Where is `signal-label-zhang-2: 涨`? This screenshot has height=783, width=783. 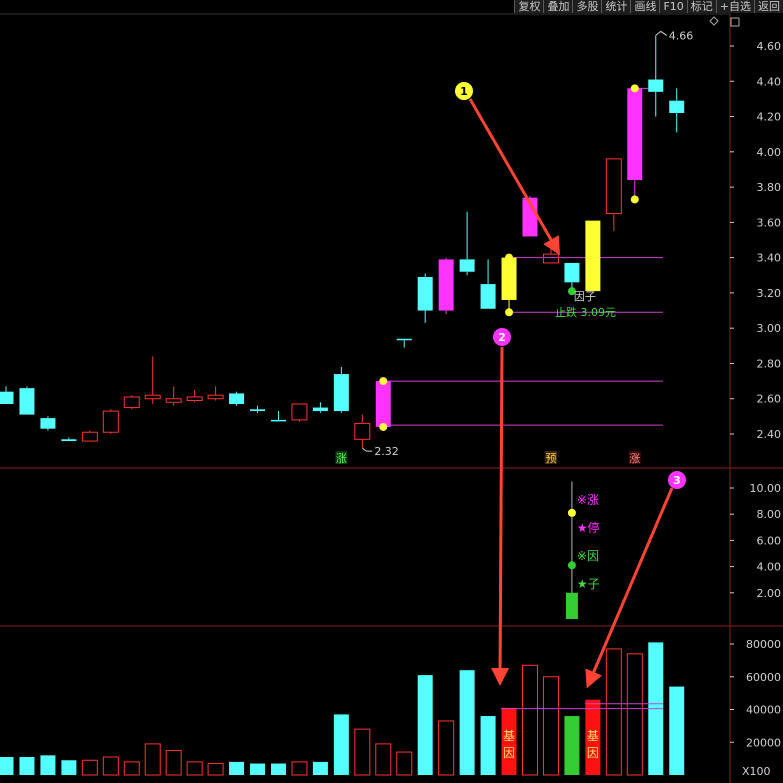 signal-label-zhang-2: 涨 is located at coordinates (634, 458).